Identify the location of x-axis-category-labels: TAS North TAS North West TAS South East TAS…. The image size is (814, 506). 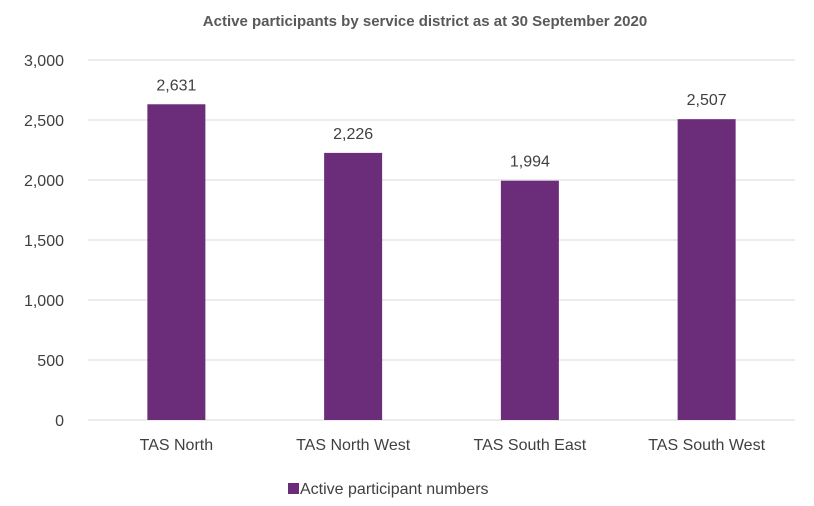
(453, 445).